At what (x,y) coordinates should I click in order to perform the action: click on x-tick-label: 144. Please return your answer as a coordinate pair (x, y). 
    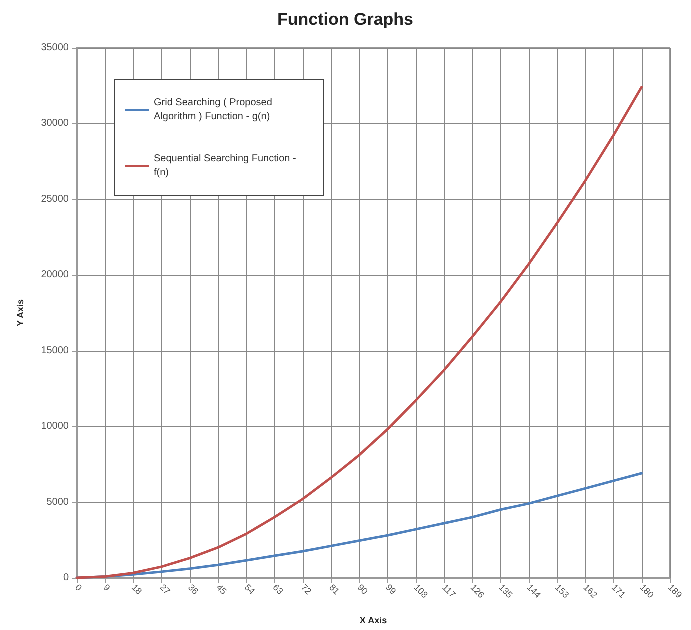
    Looking at the image, I should click on (534, 591).